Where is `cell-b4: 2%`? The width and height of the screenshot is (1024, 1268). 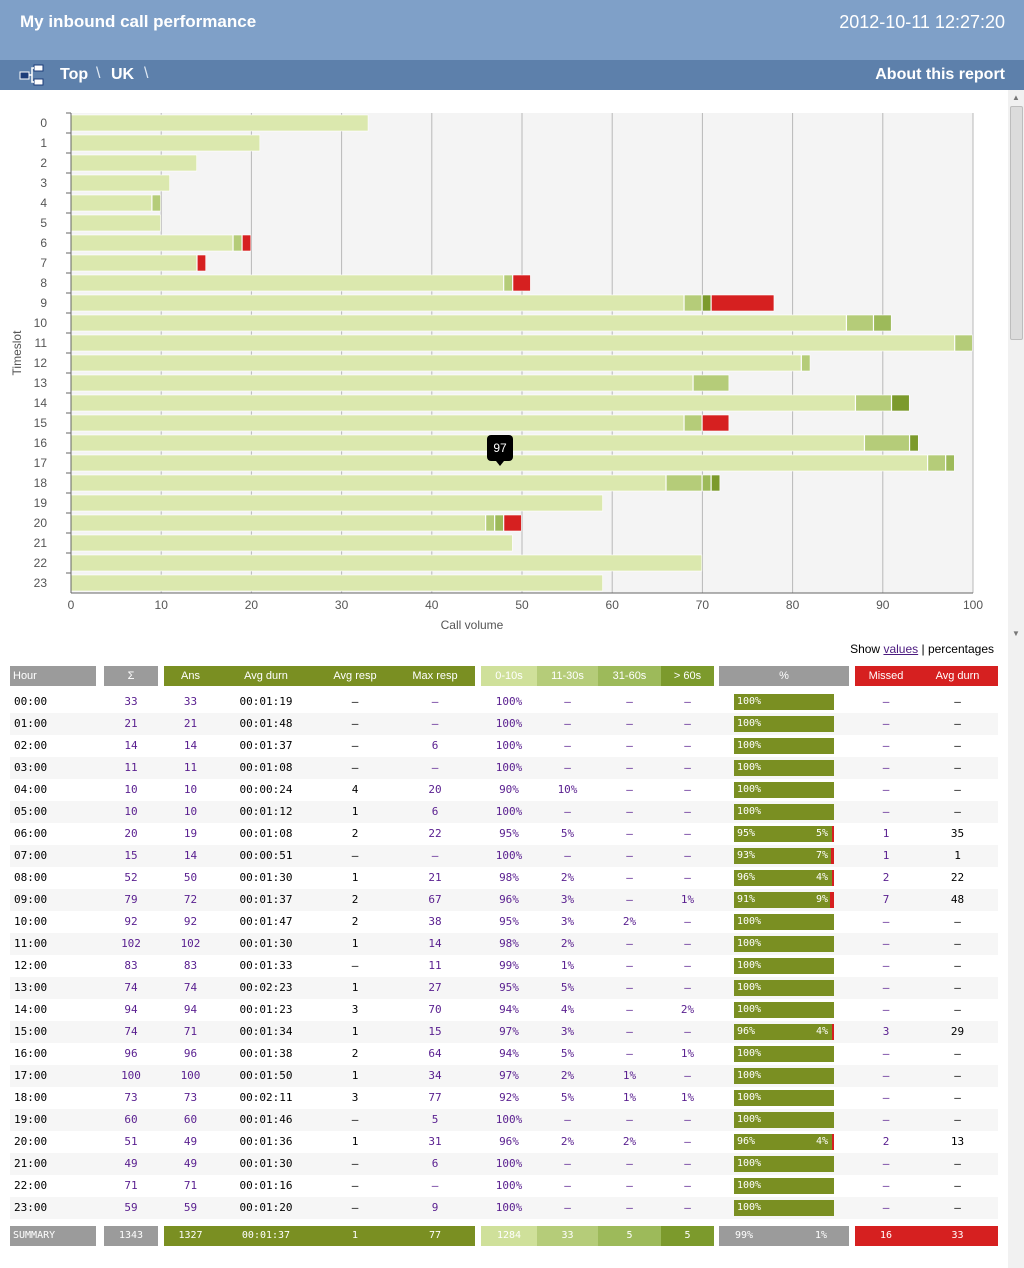 cell-b4: 2% is located at coordinates (687, 1009).